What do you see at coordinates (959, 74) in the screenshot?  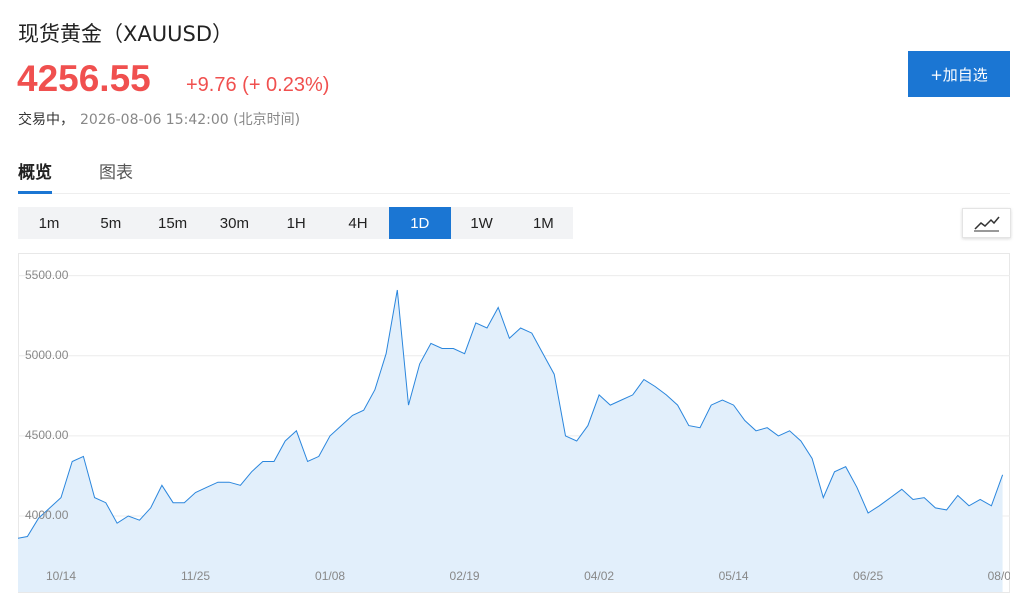 I see `watch-button: +加自选` at bounding box center [959, 74].